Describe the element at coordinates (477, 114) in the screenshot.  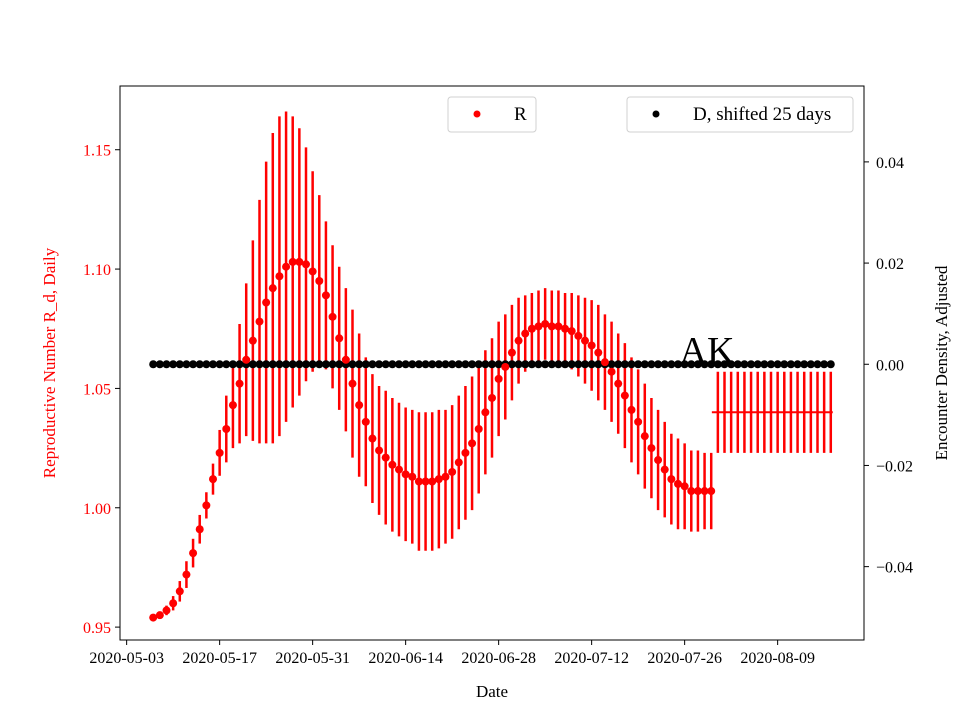
I see `legend-r-marker` at that location.